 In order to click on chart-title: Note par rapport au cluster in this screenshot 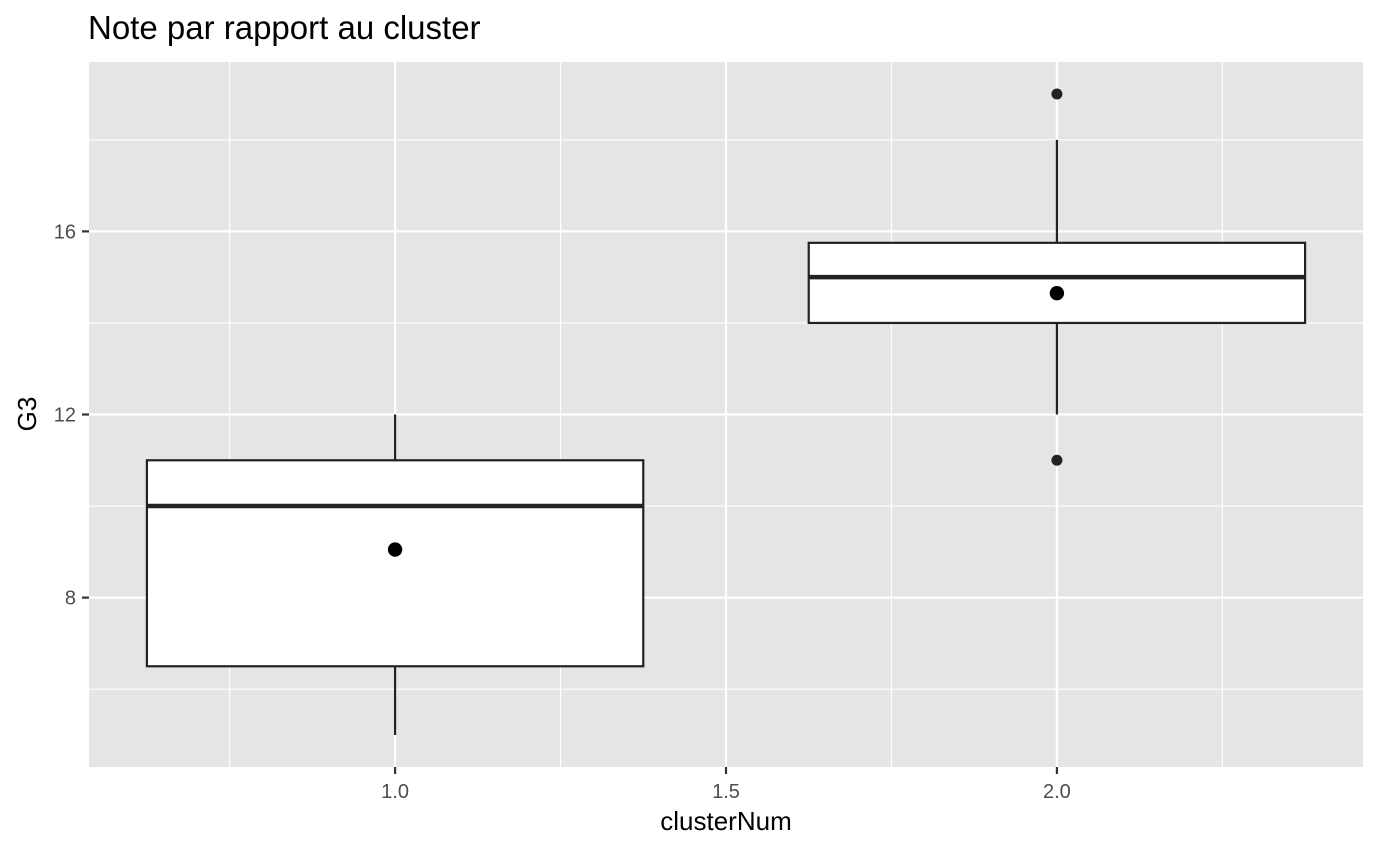, I will do `click(284, 27)`.